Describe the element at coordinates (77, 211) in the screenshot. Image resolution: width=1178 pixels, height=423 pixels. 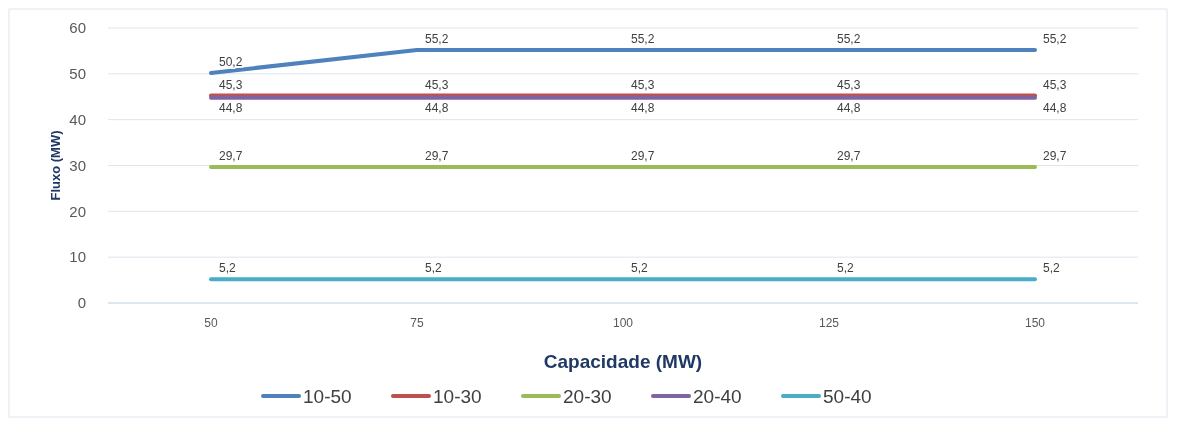
I see `y-tick-label: 20` at that location.